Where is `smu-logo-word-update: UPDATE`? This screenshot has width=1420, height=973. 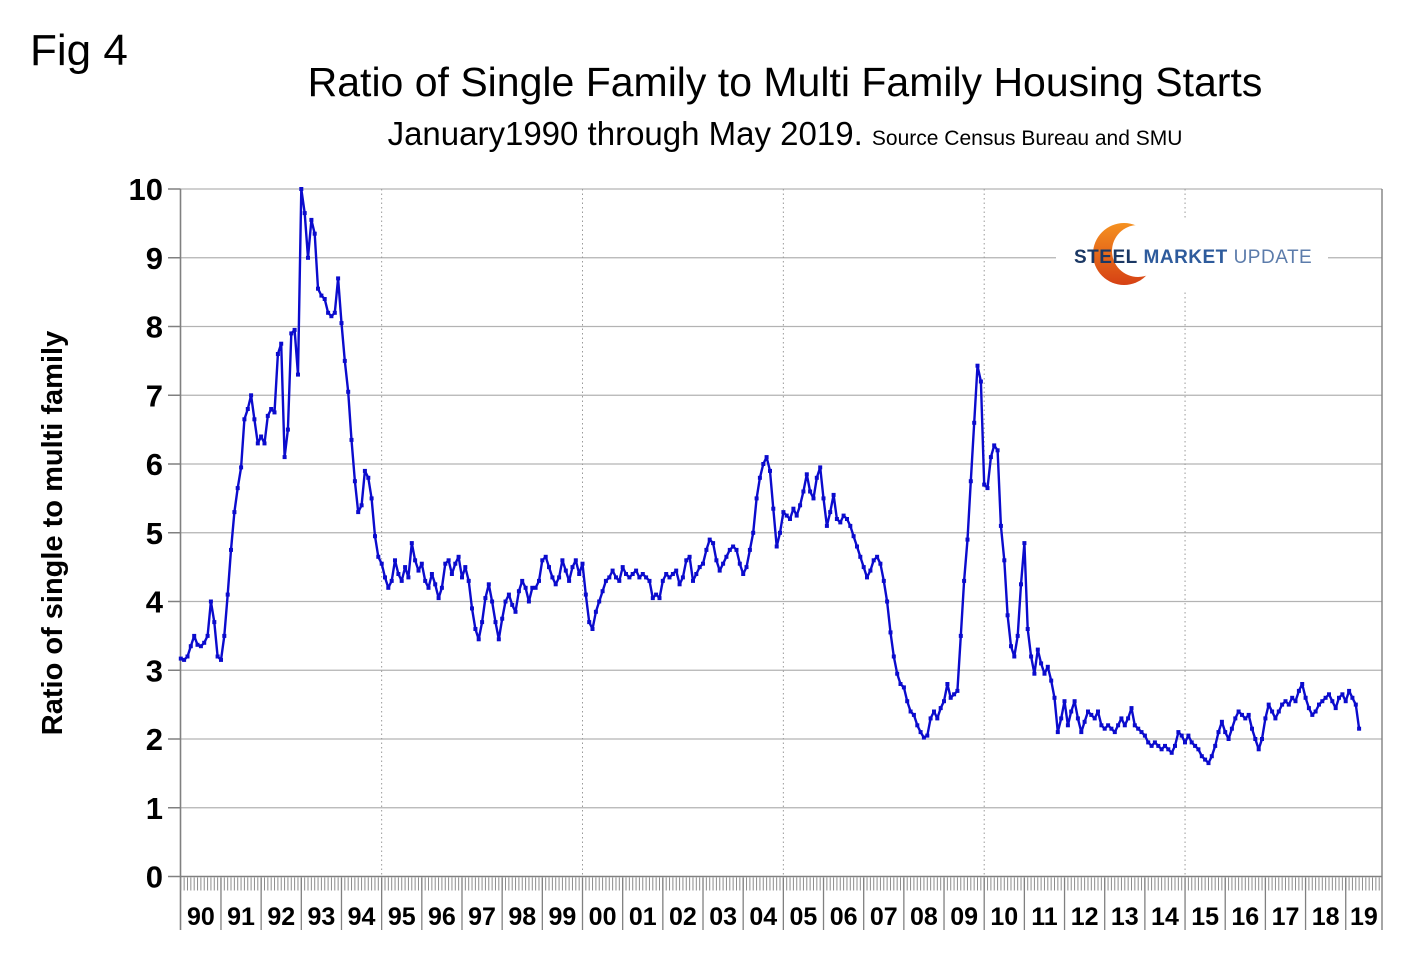 smu-logo-word-update: UPDATE is located at coordinates (1273, 257).